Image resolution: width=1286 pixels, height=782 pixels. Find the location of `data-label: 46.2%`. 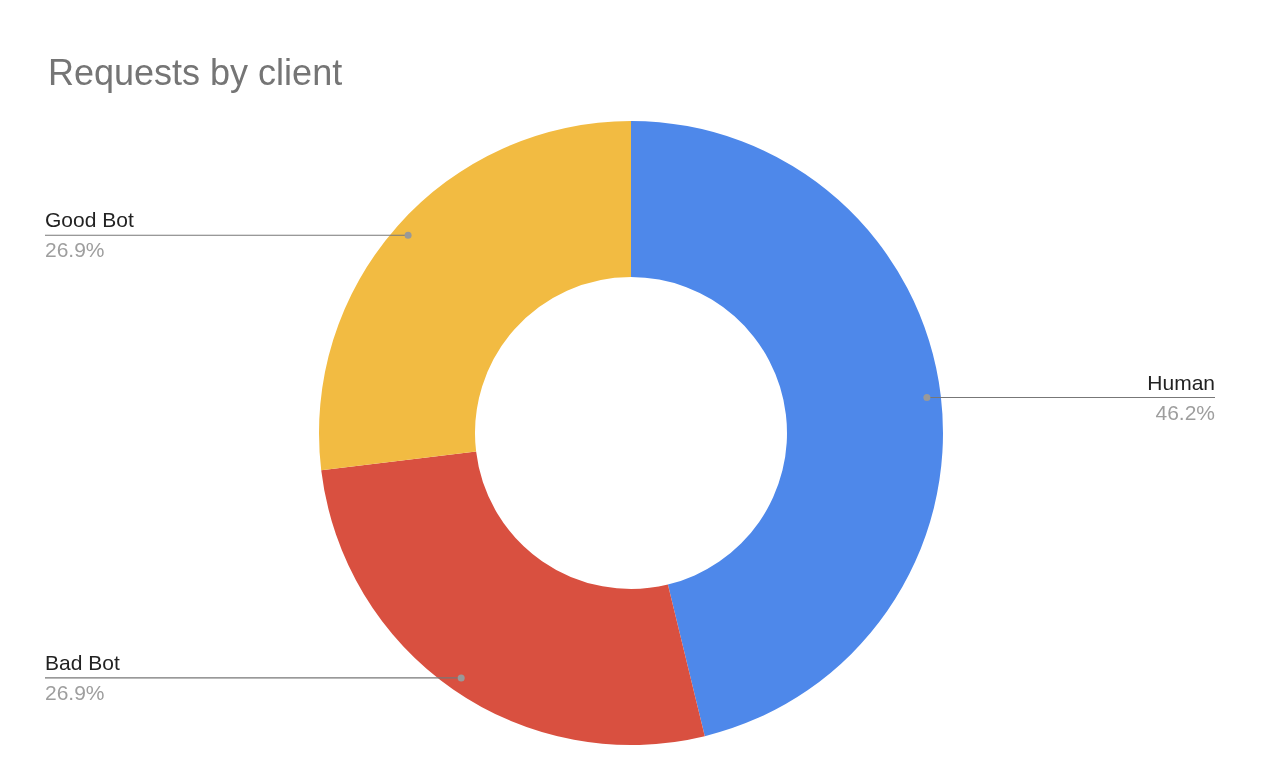

data-label: 46.2% is located at coordinates (1185, 412).